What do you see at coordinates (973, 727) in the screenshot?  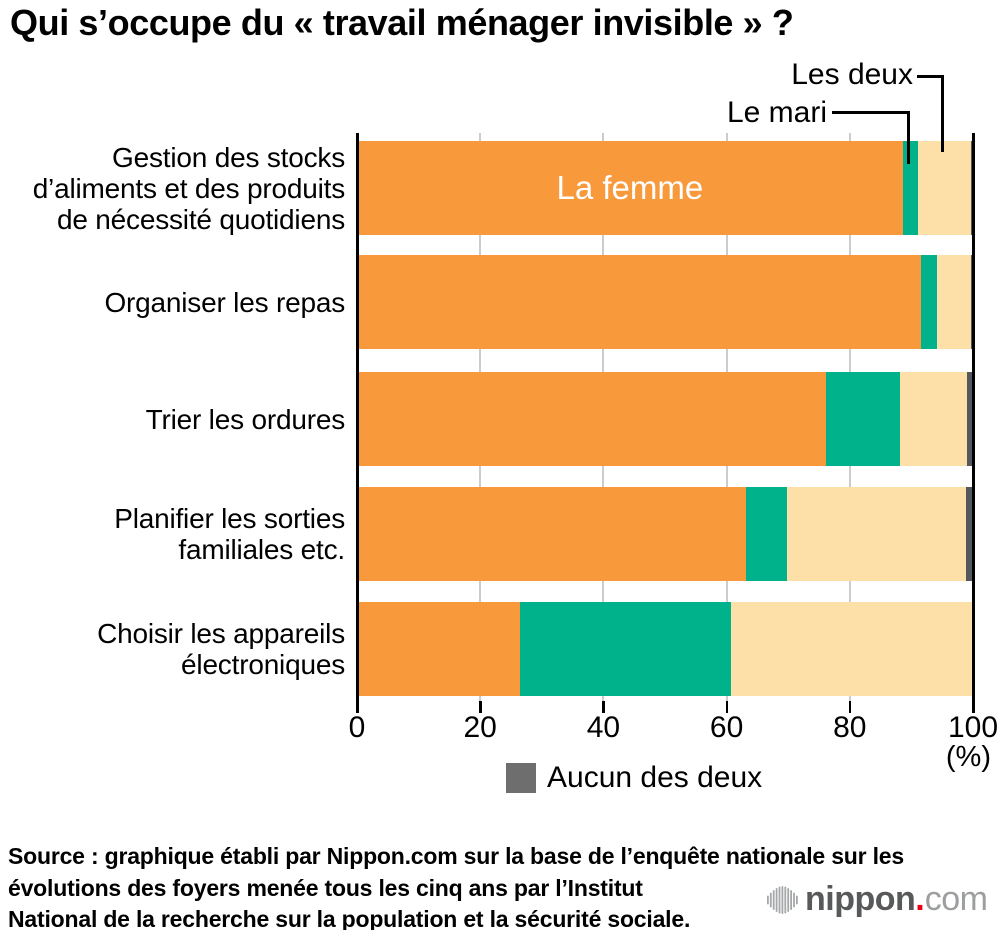 I see `axis-tick-label: 100` at bounding box center [973, 727].